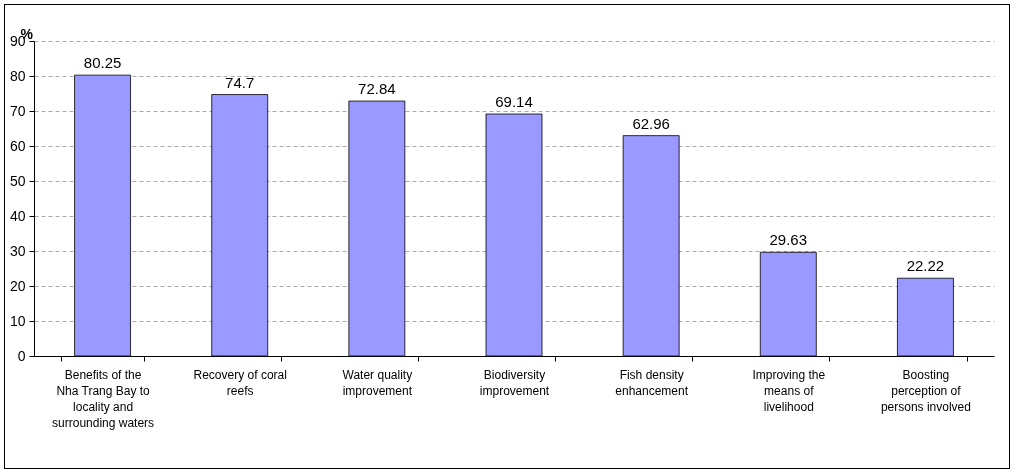 This screenshot has width=1016, height=475. Describe the element at coordinates (514, 382) in the screenshot. I see `x-tick-label: Biodiversity improvement` at that location.